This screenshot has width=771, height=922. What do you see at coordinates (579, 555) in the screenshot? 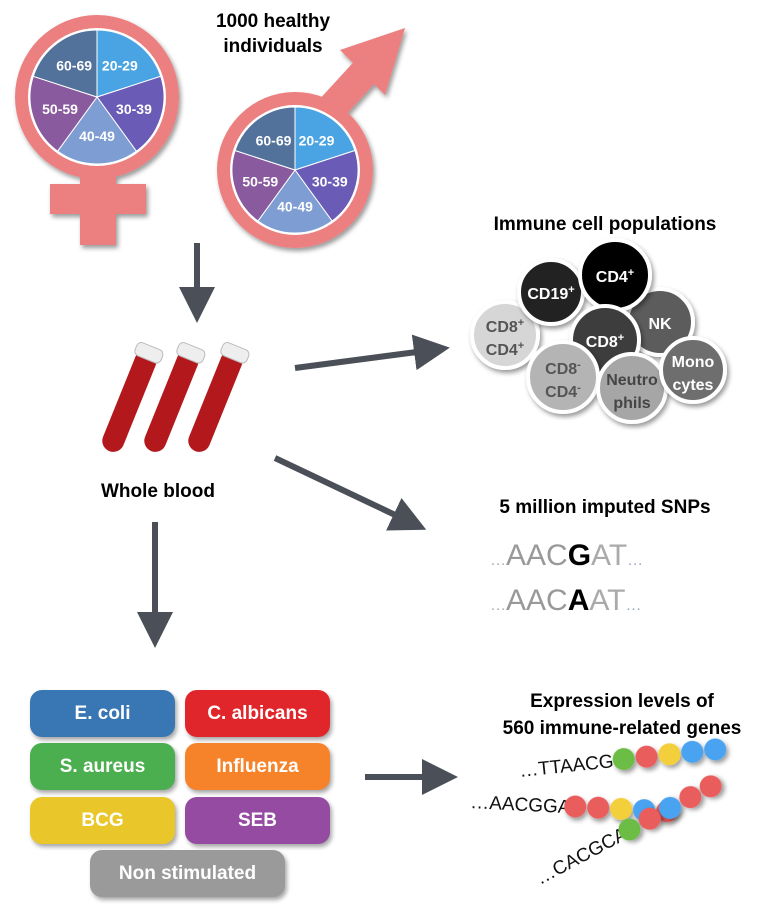
I see `snp-variant: G` at bounding box center [579, 555].